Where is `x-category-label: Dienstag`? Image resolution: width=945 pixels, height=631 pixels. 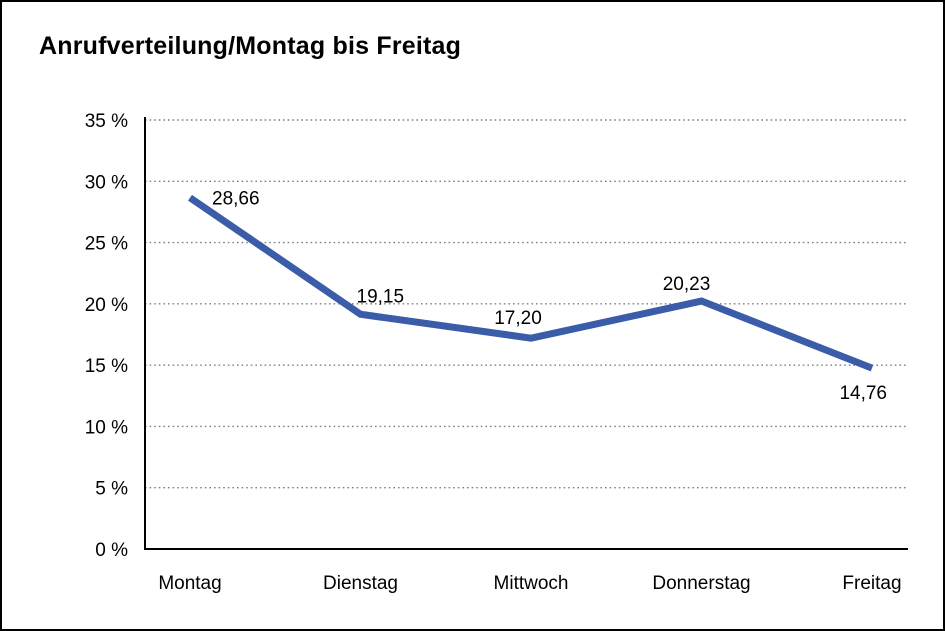 x-category-label: Dienstag is located at coordinates (360, 583).